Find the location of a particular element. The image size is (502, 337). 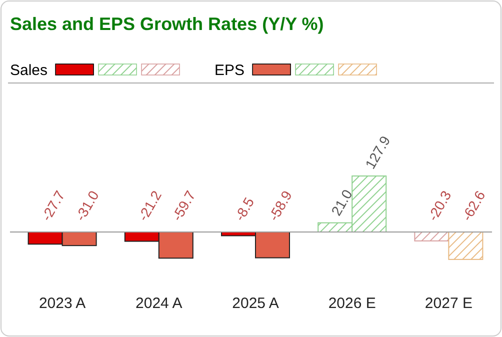

x-tick-label: 2023 A is located at coordinates (62, 303).